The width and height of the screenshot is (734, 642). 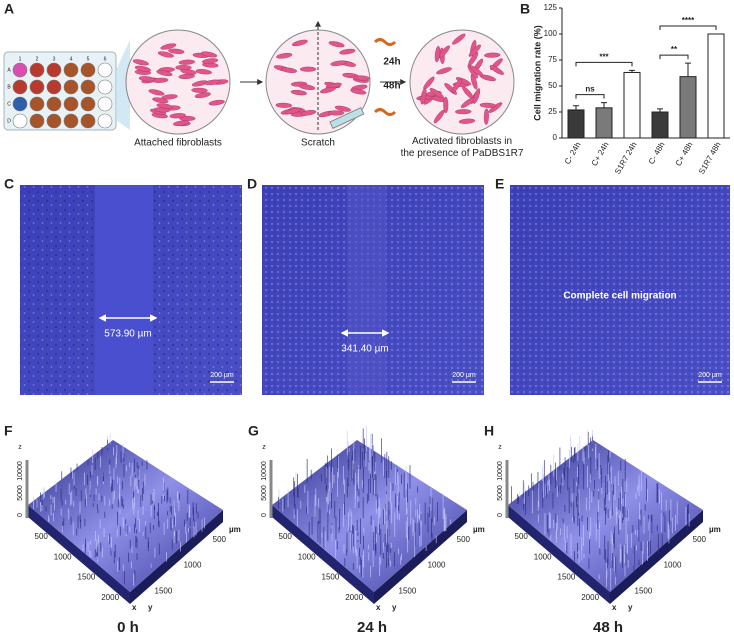 What do you see at coordinates (364, 349) in the screenshot?
I see `measurement: 341.40 µm` at bounding box center [364, 349].